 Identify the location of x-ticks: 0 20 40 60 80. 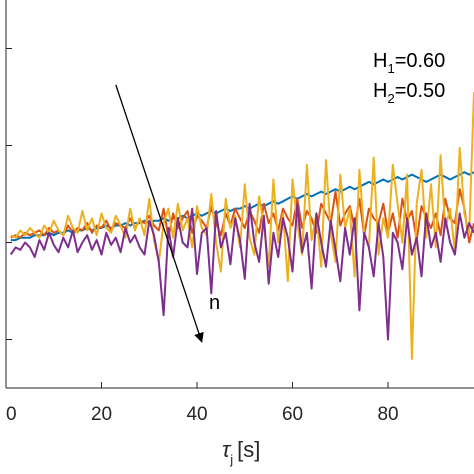
(202, 403).